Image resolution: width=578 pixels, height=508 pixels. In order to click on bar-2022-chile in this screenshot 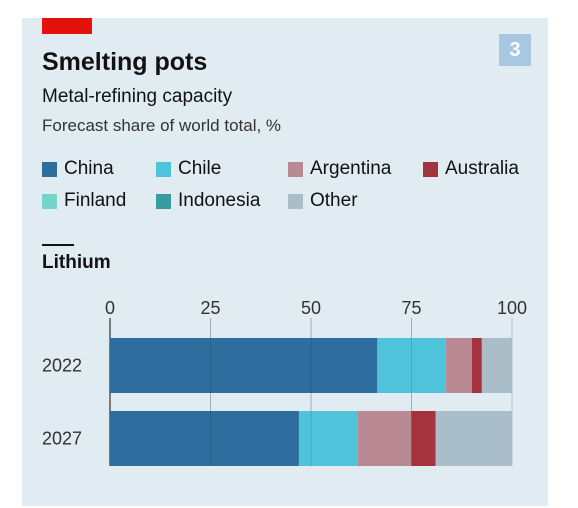, I will do `click(411, 365)`.